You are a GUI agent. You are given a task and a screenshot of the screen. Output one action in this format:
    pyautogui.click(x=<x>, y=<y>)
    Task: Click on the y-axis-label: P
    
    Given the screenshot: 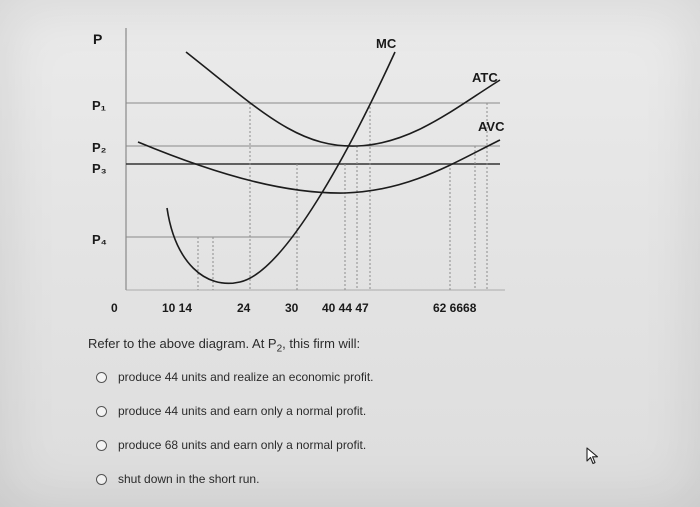 What is the action you would take?
    pyautogui.click(x=97, y=39)
    